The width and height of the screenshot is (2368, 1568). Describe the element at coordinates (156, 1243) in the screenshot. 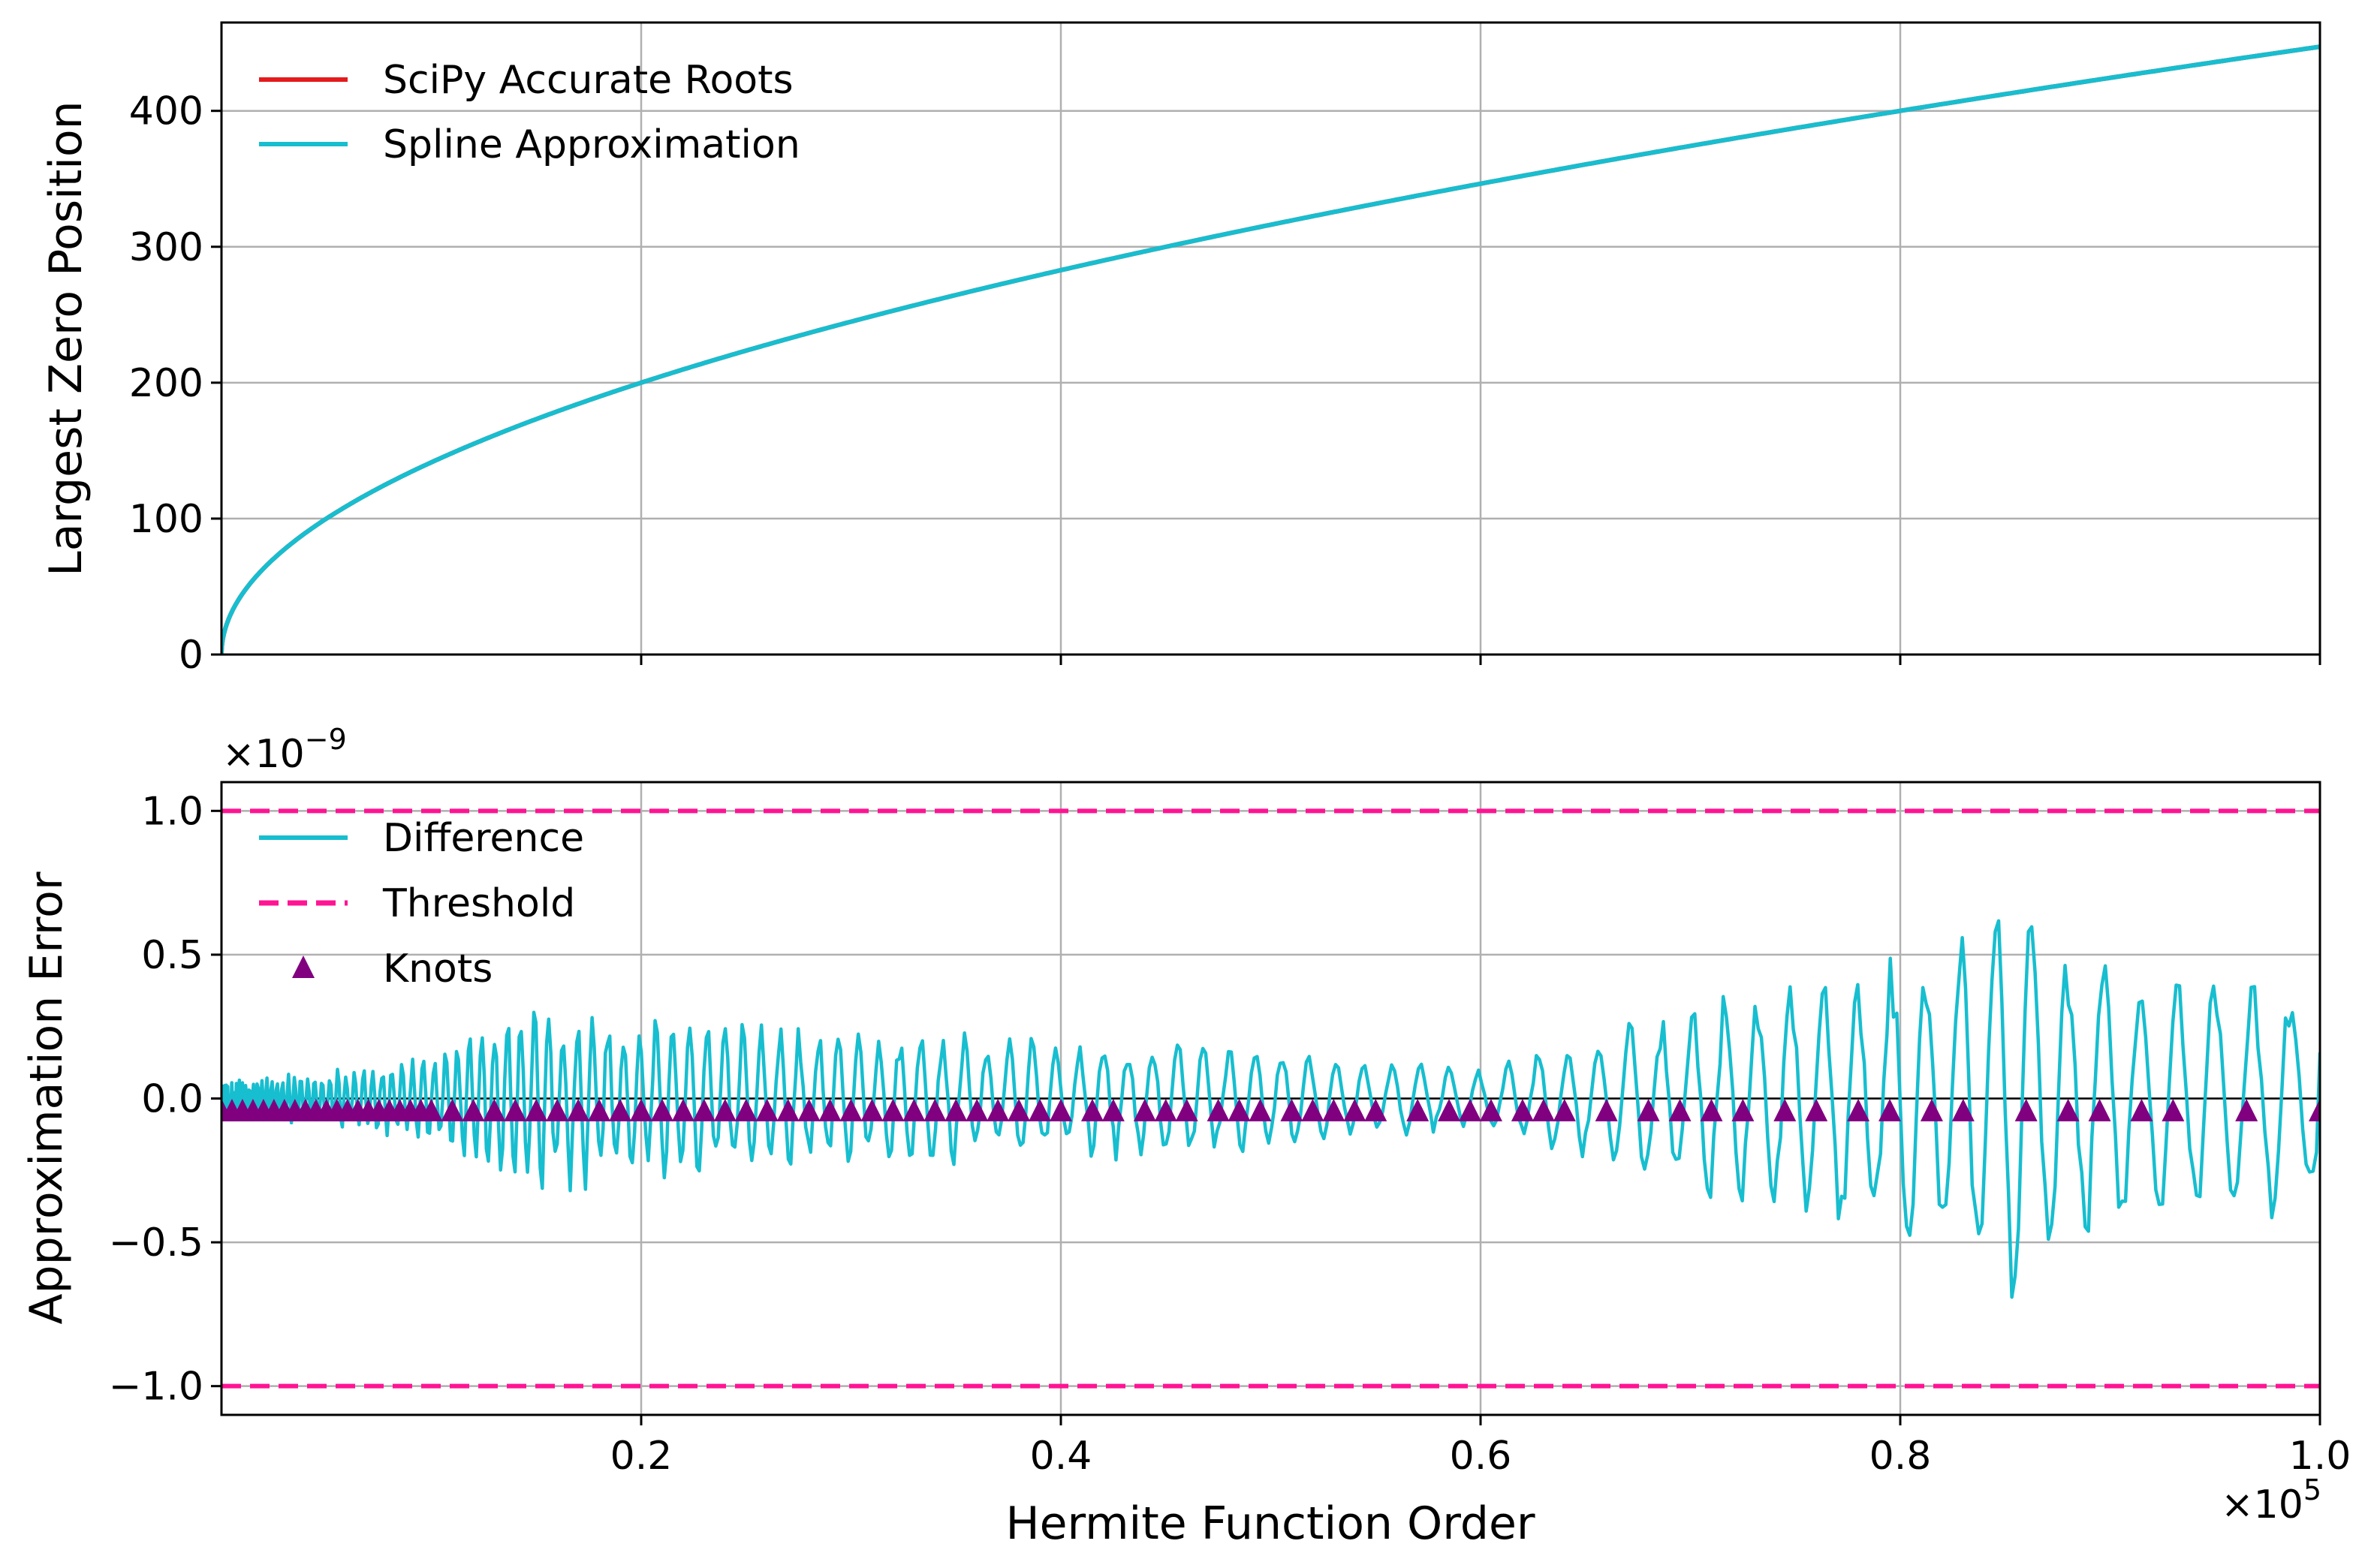

I see `bottom-y-tick-label: −0.5` at that location.